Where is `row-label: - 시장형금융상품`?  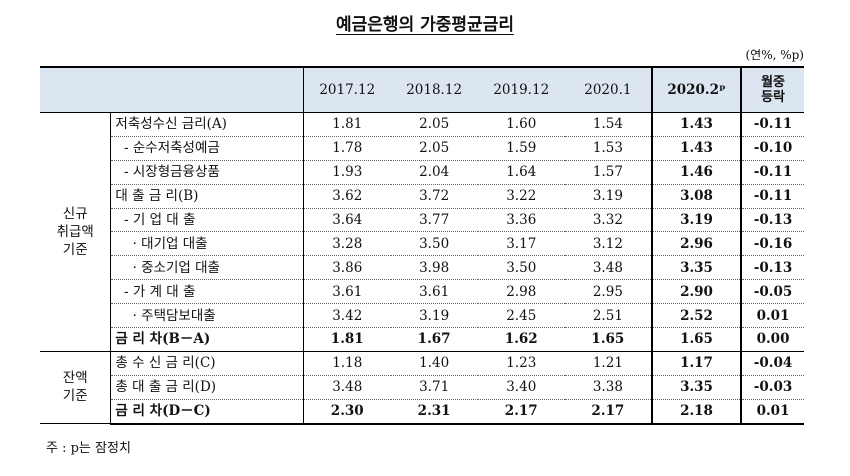 row-label: - 시장형금융상품 is located at coordinates (207, 172).